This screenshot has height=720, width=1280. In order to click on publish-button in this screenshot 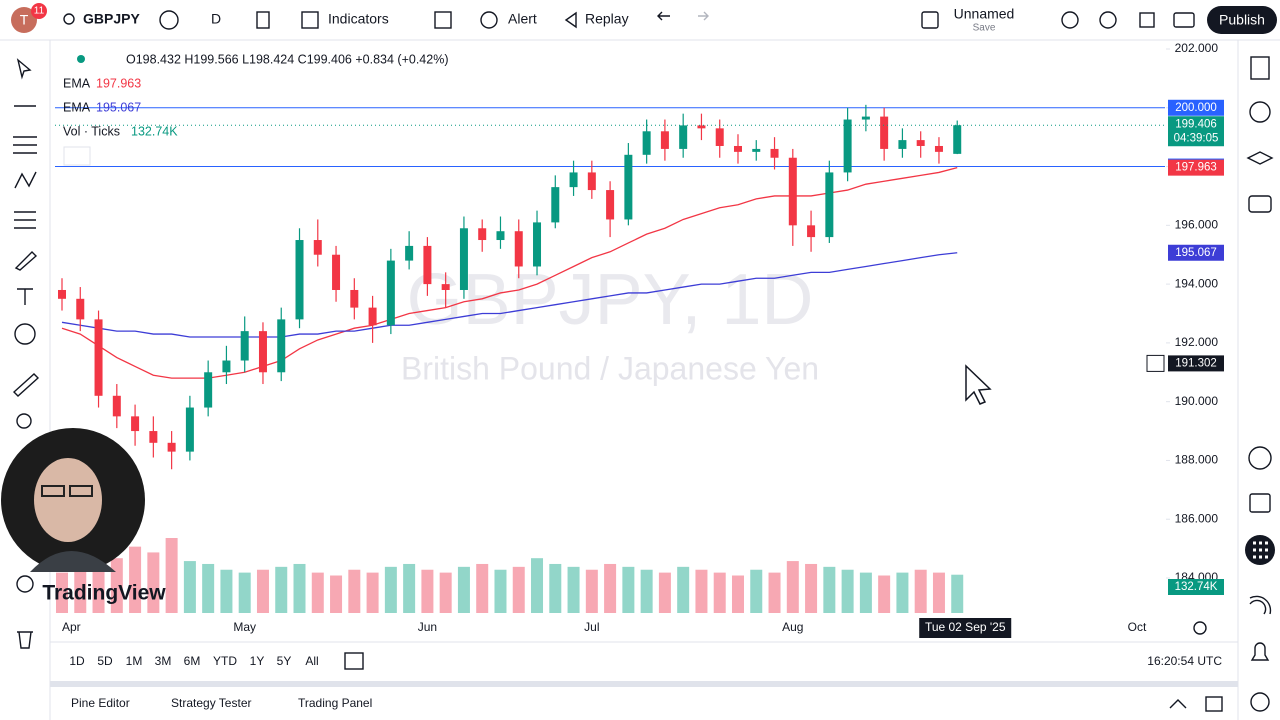, I will do `click(1242, 20)`.